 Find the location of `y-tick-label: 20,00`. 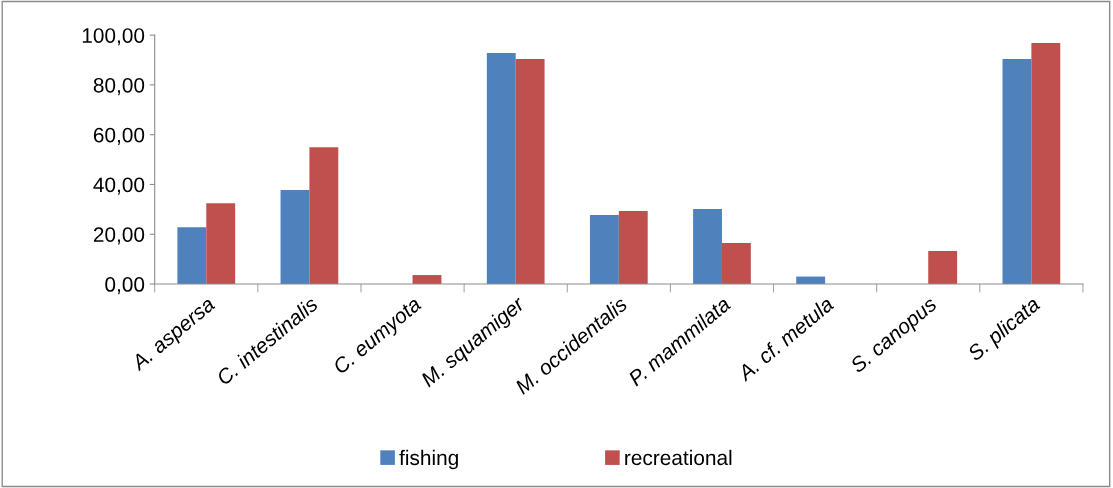

y-tick-label: 20,00 is located at coordinates (119, 236).